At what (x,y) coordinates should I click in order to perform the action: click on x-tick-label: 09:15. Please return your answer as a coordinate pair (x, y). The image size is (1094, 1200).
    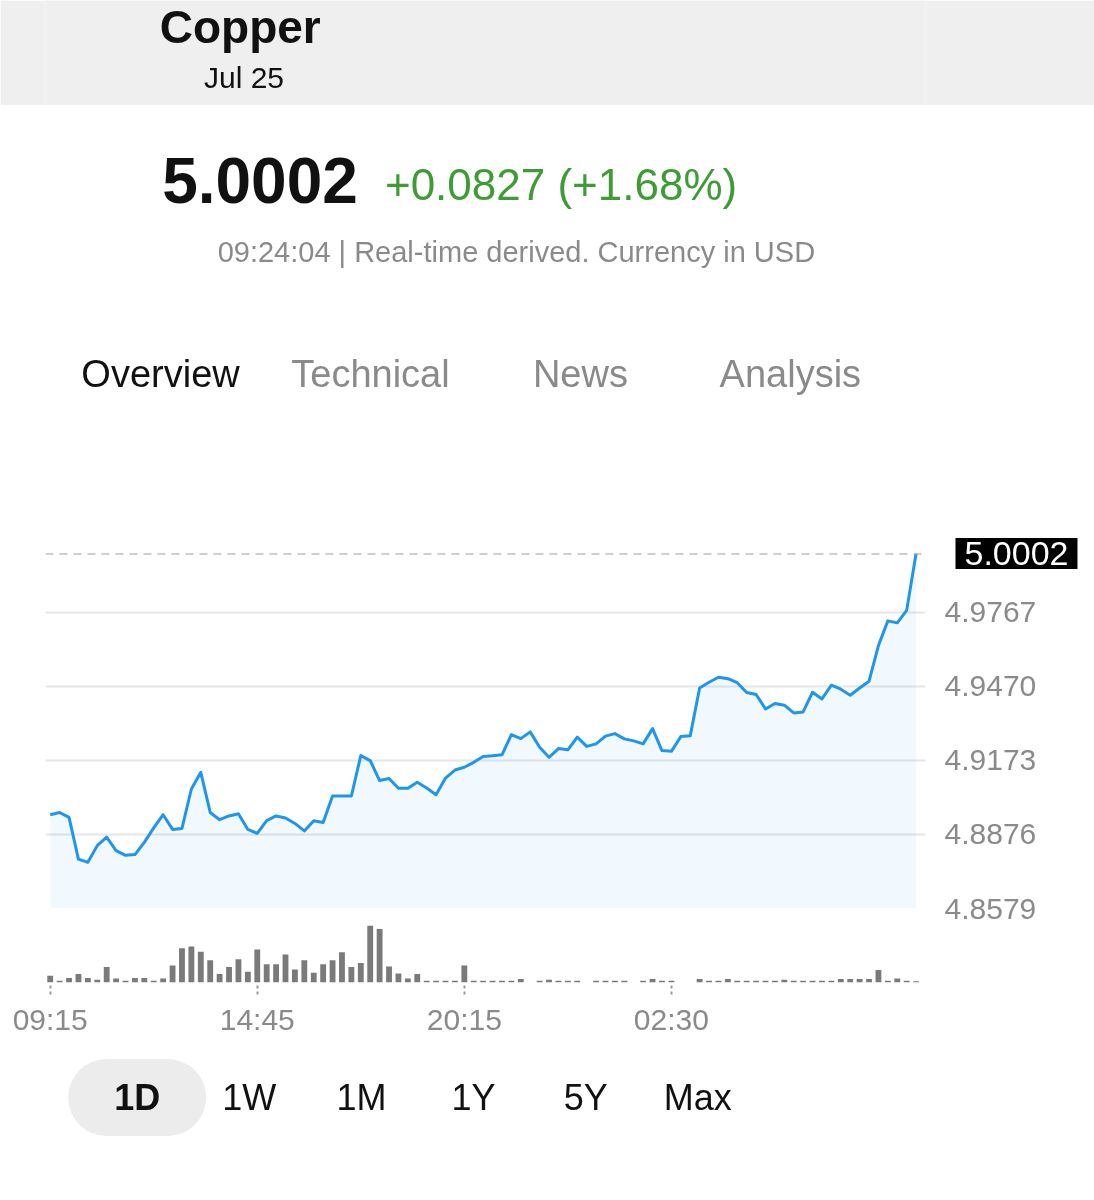
    Looking at the image, I should click on (50, 1019).